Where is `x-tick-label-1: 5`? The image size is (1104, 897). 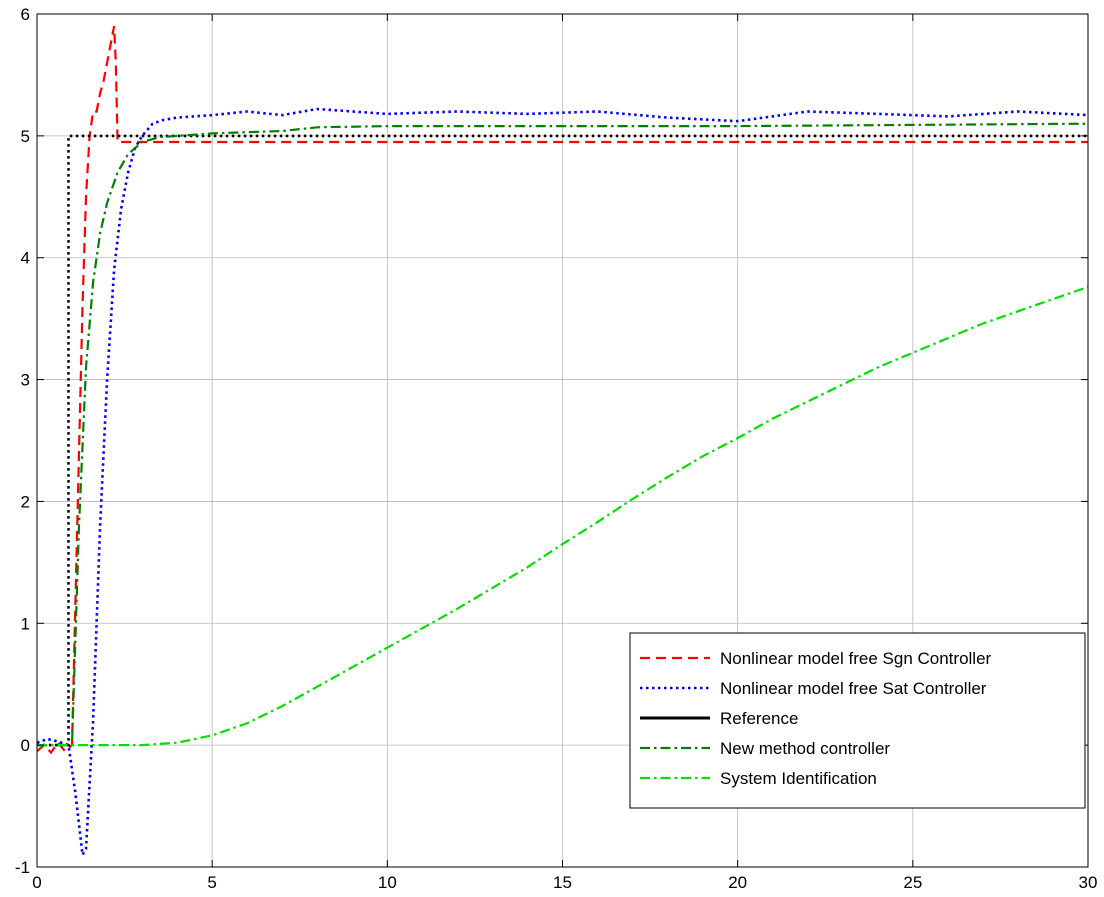
x-tick-label-1: 5 is located at coordinates (211, 882).